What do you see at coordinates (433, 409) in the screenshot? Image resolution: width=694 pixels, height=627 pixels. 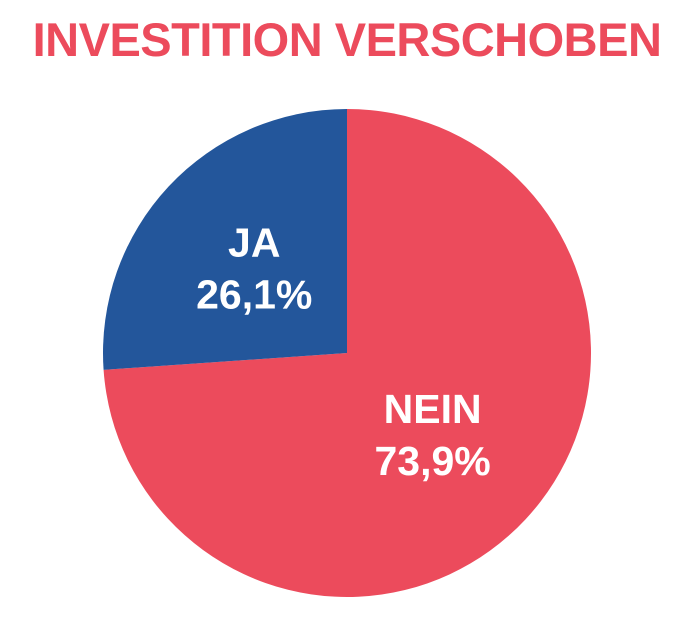 I see `slice-label-nein: NEIN` at bounding box center [433, 409].